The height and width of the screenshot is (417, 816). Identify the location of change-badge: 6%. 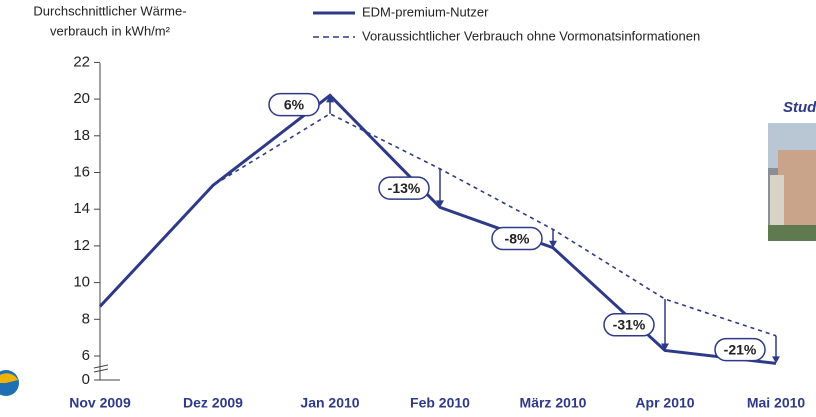
(294, 104).